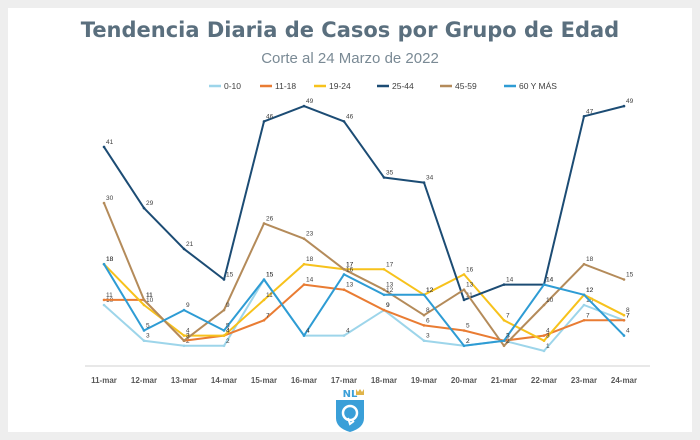  Describe the element at coordinates (464, 380) in the screenshot. I see `x-tick-label: 20-mar` at that location.